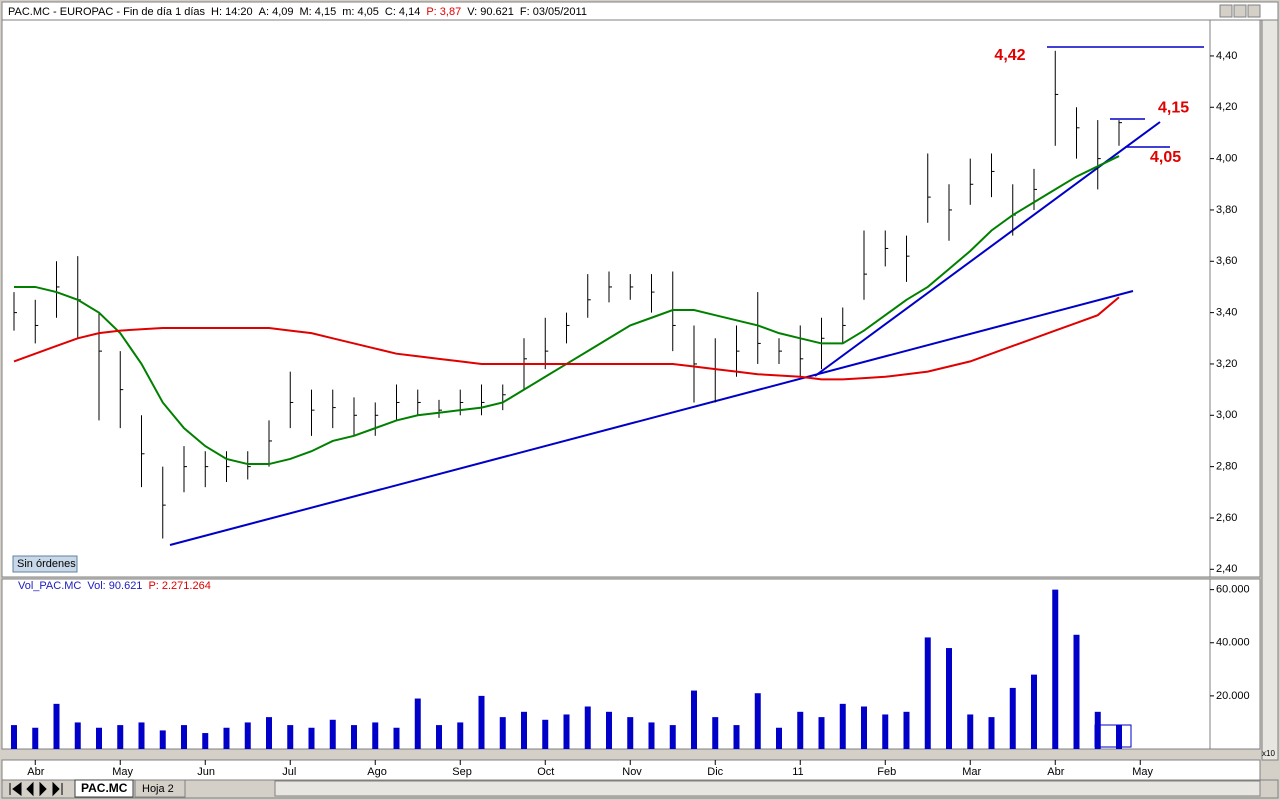  What do you see at coordinates (1268, 753) in the screenshot?
I see `scale-note: x10` at bounding box center [1268, 753].